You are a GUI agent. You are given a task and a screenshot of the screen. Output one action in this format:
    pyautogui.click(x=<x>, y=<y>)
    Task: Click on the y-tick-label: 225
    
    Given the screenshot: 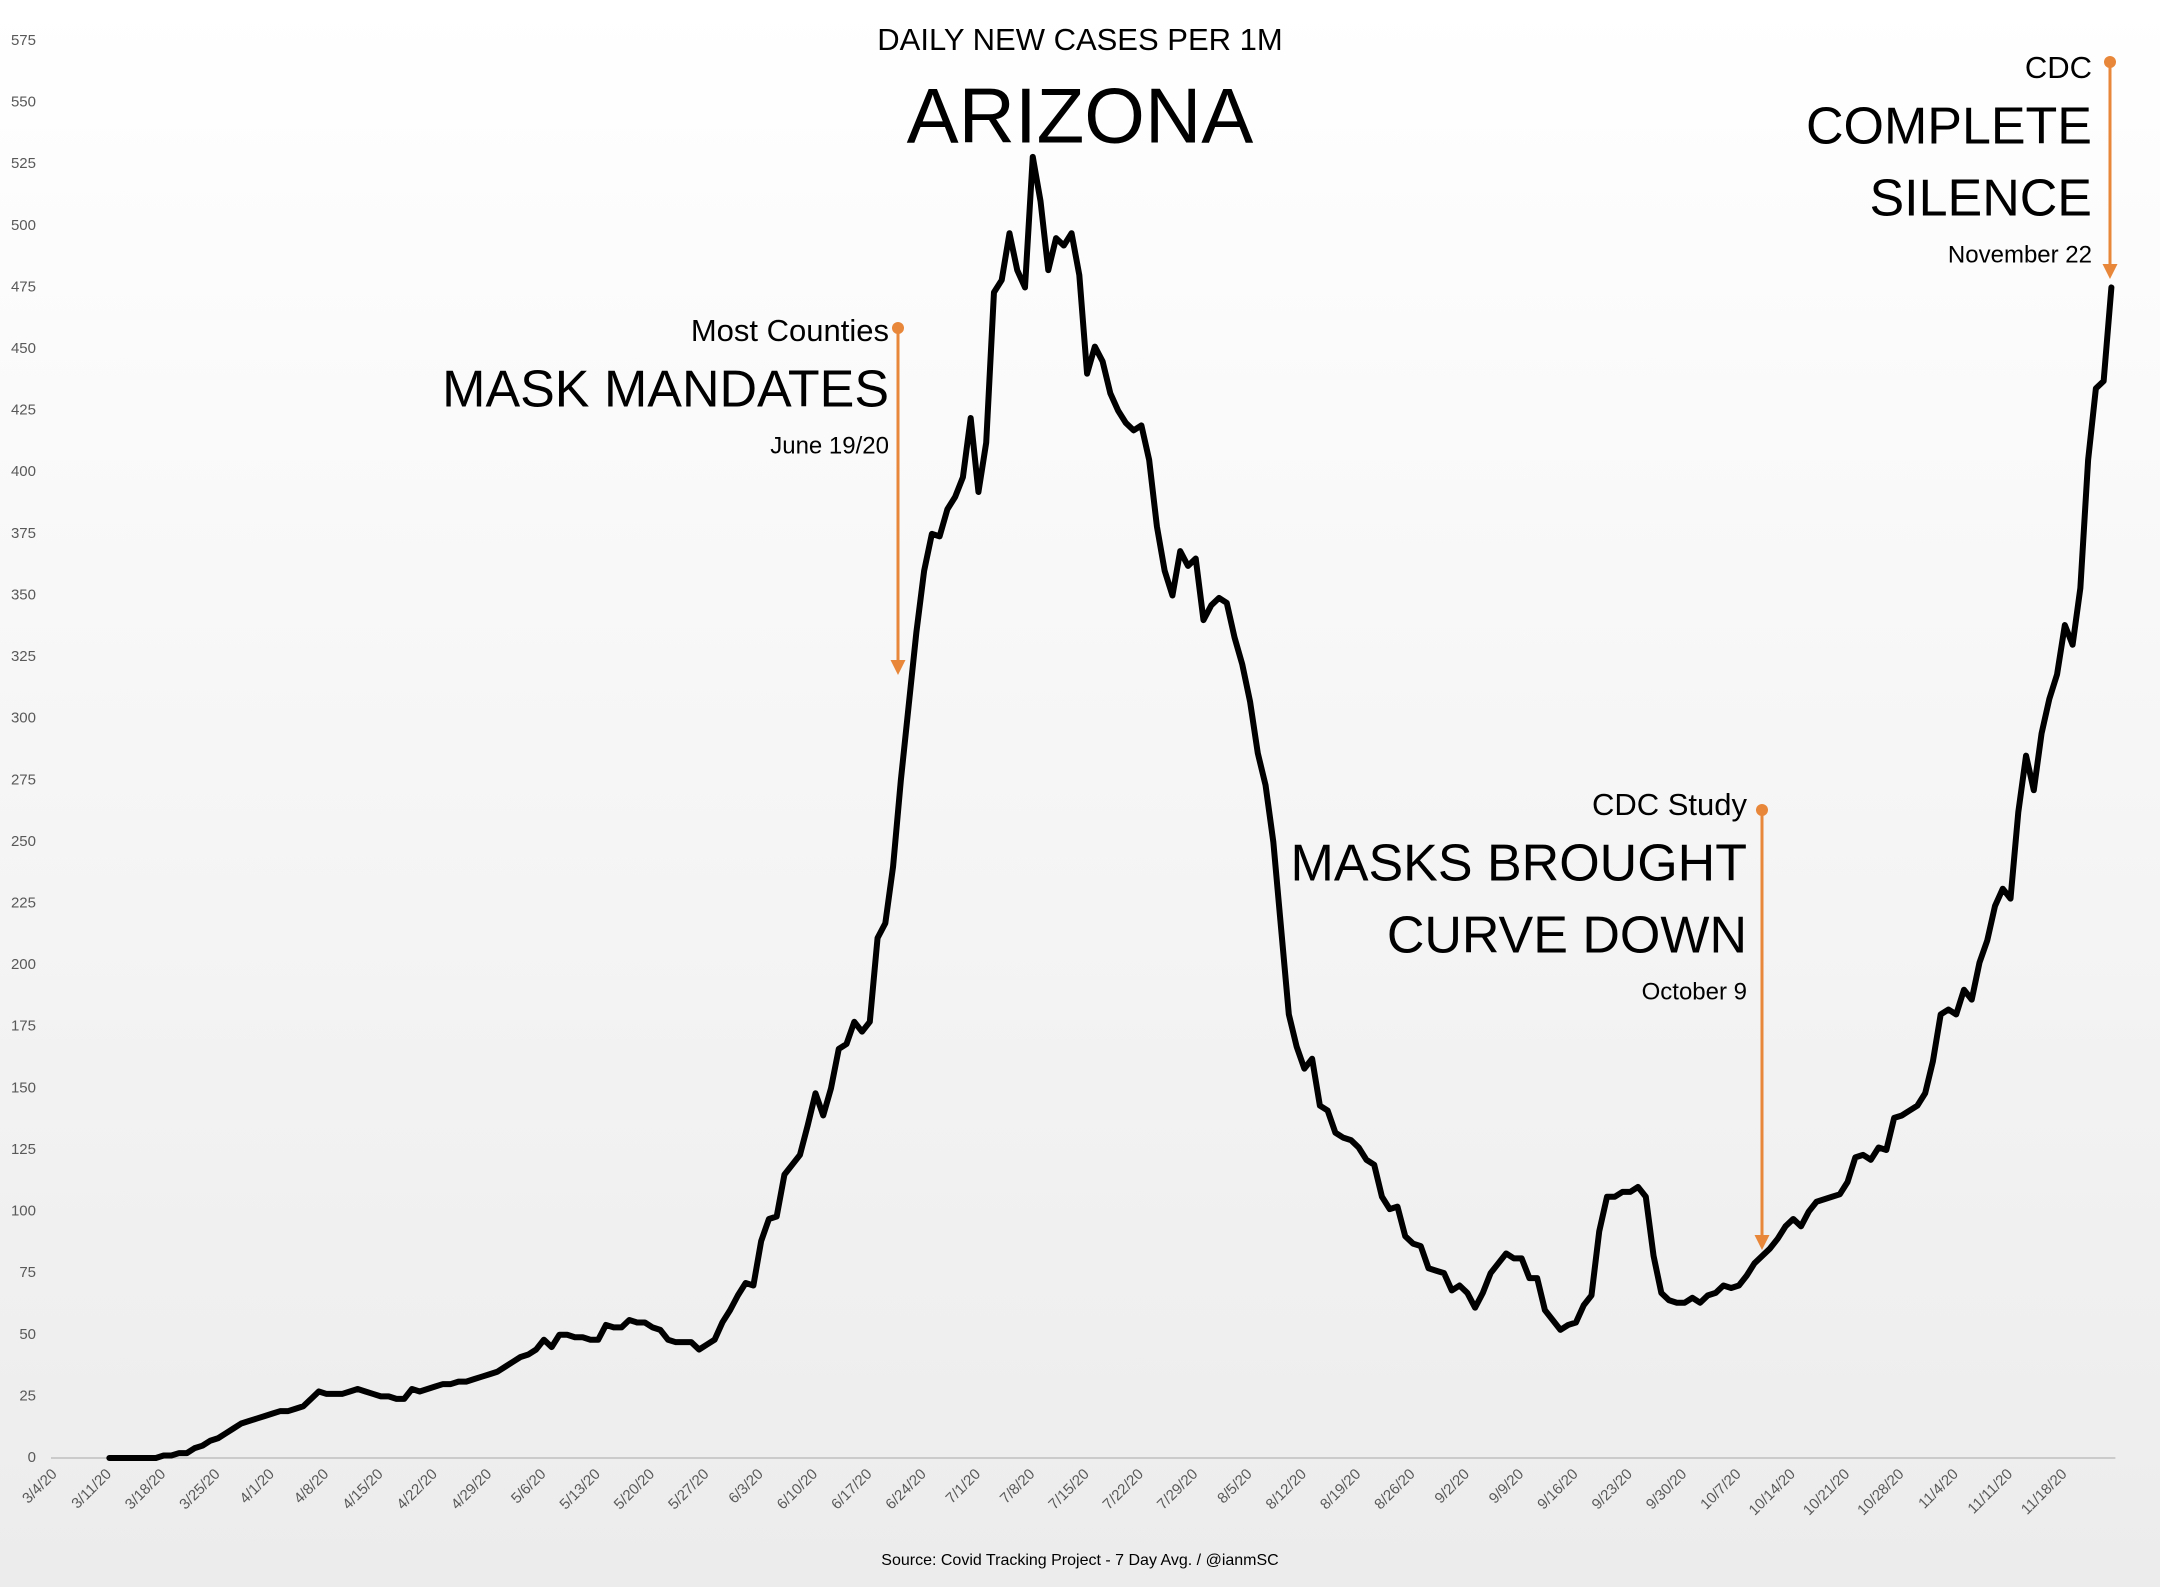 What is the action you would take?
    pyautogui.click(x=23, y=902)
    